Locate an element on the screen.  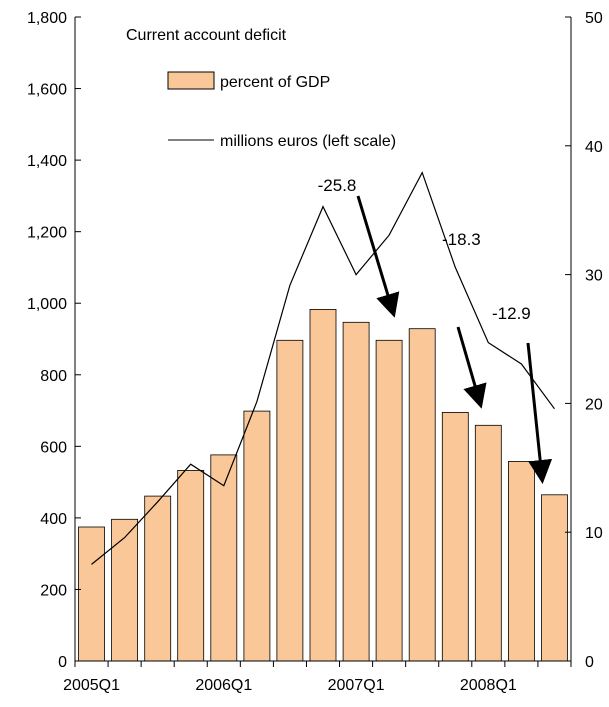
annotation-label: -18.3 is located at coordinates (461, 239).